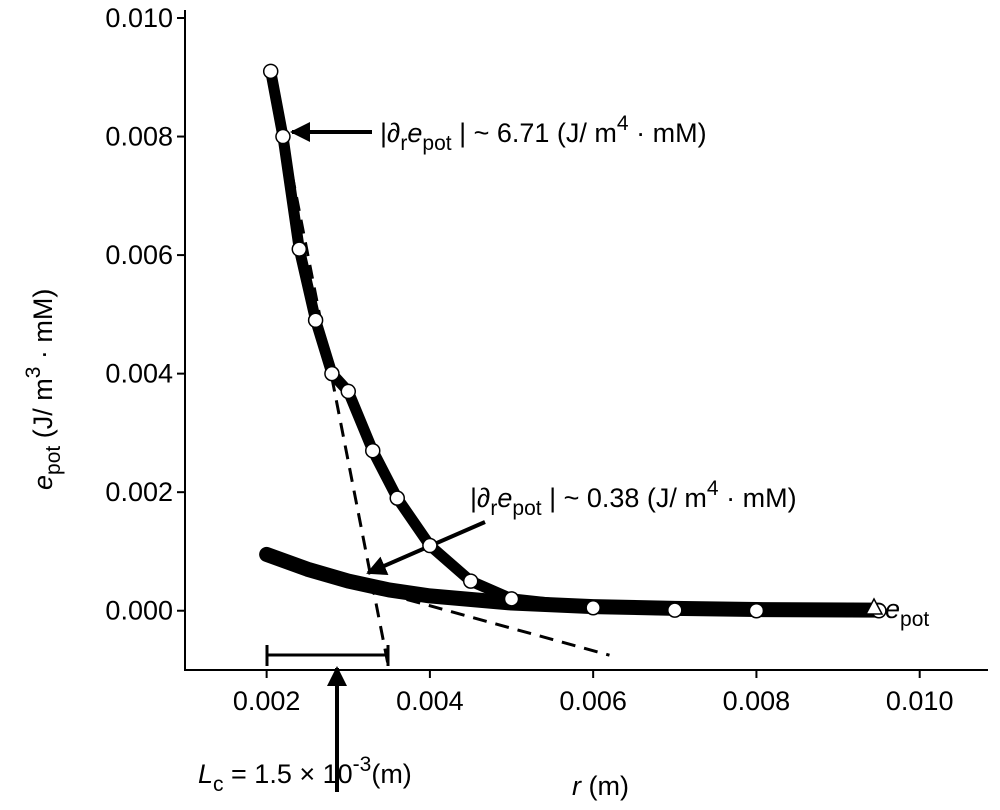 Image resolution: width=1000 pixels, height=810 pixels. Describe the element at coordinates (139, 374) in the screenshot. I see `y-tick-label: 0.004` at that location.